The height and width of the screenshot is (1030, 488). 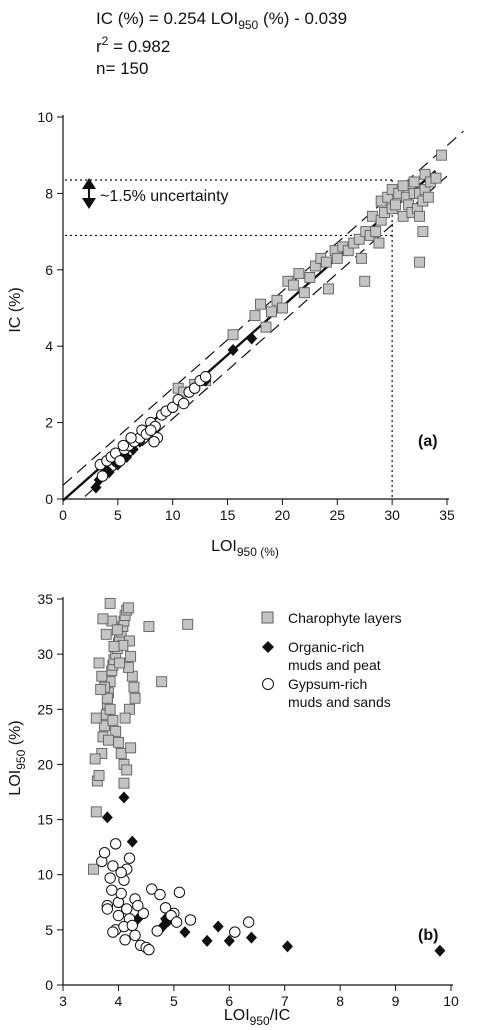 What do you see at coordinates (155, 193) in the screenshot?
I see `uncertainty-annotation: ~1.5% uncertainty` at bounding box center [155, 193].